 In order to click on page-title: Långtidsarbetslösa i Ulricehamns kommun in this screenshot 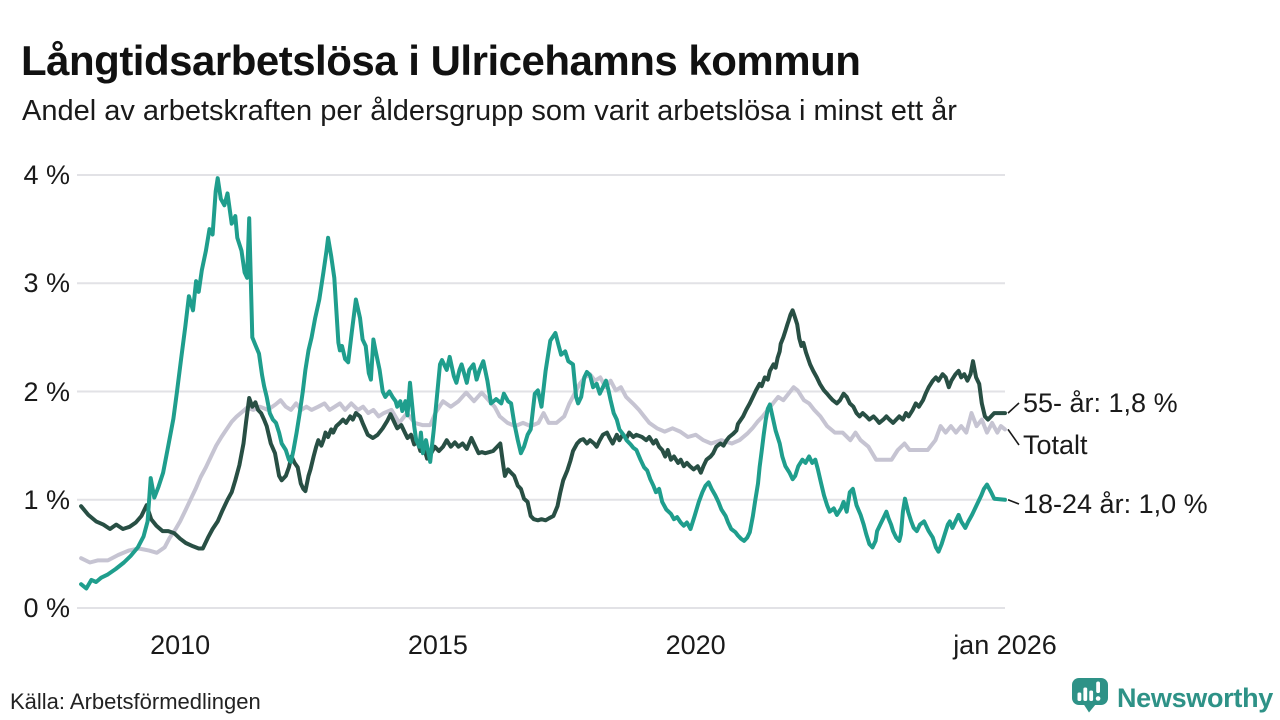, I will do `click(441, 61)`.